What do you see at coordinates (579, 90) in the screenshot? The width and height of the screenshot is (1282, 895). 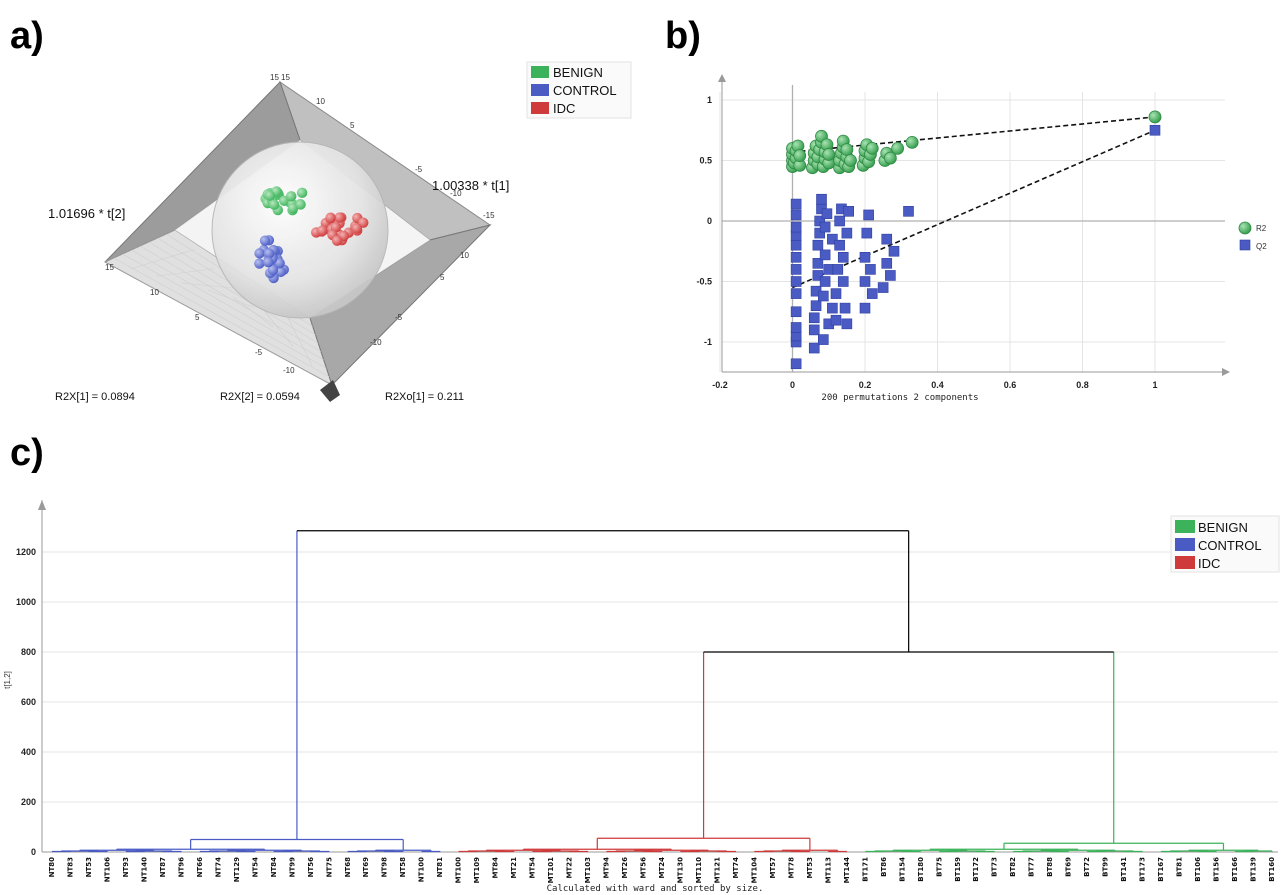 I see `legend-a: BENIGN CONTROL IDC` at bounding box center [579, 90].